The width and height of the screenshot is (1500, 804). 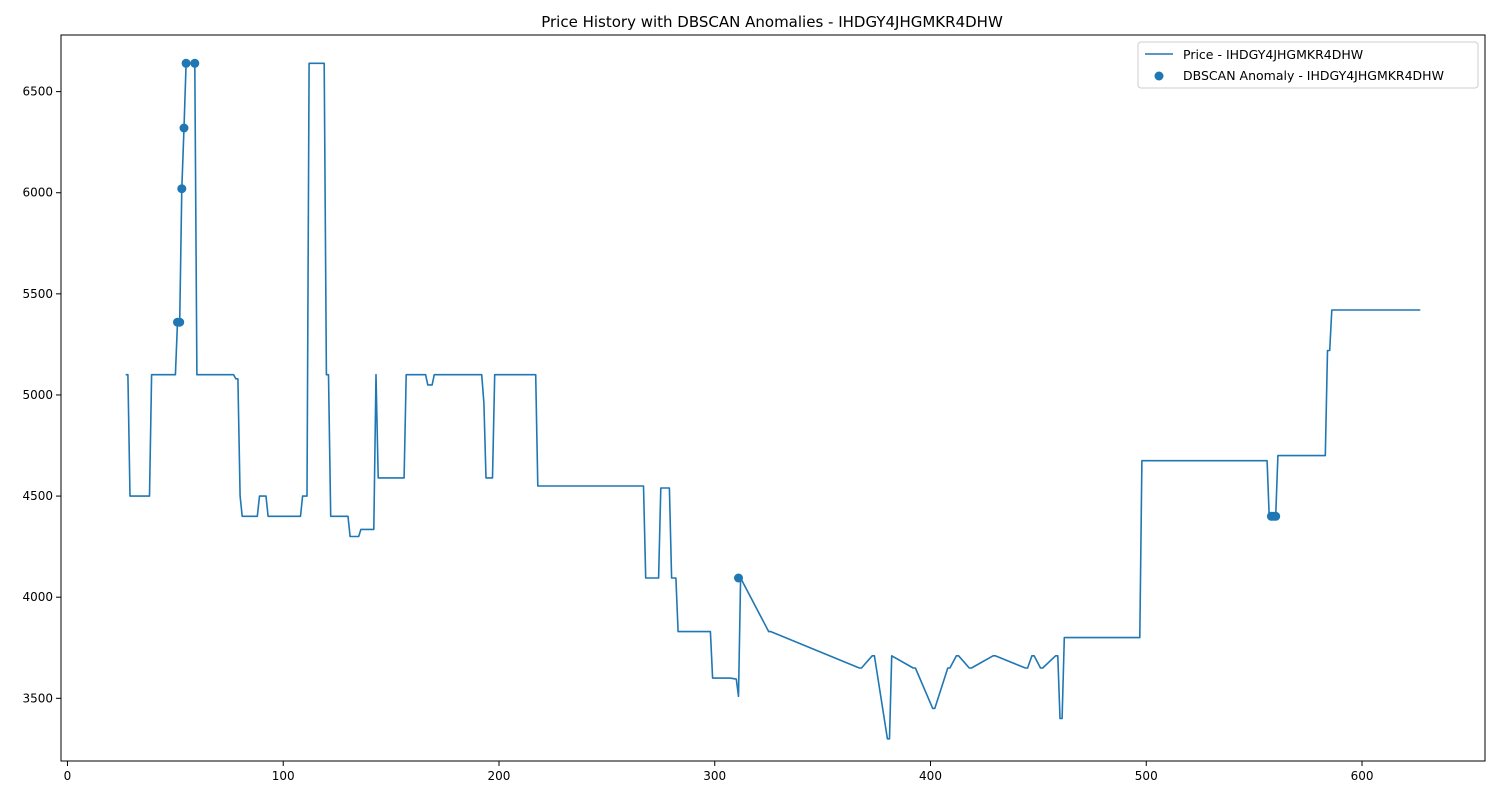 I want to click on x-tick-label: 300, so click(x=714, y=776).